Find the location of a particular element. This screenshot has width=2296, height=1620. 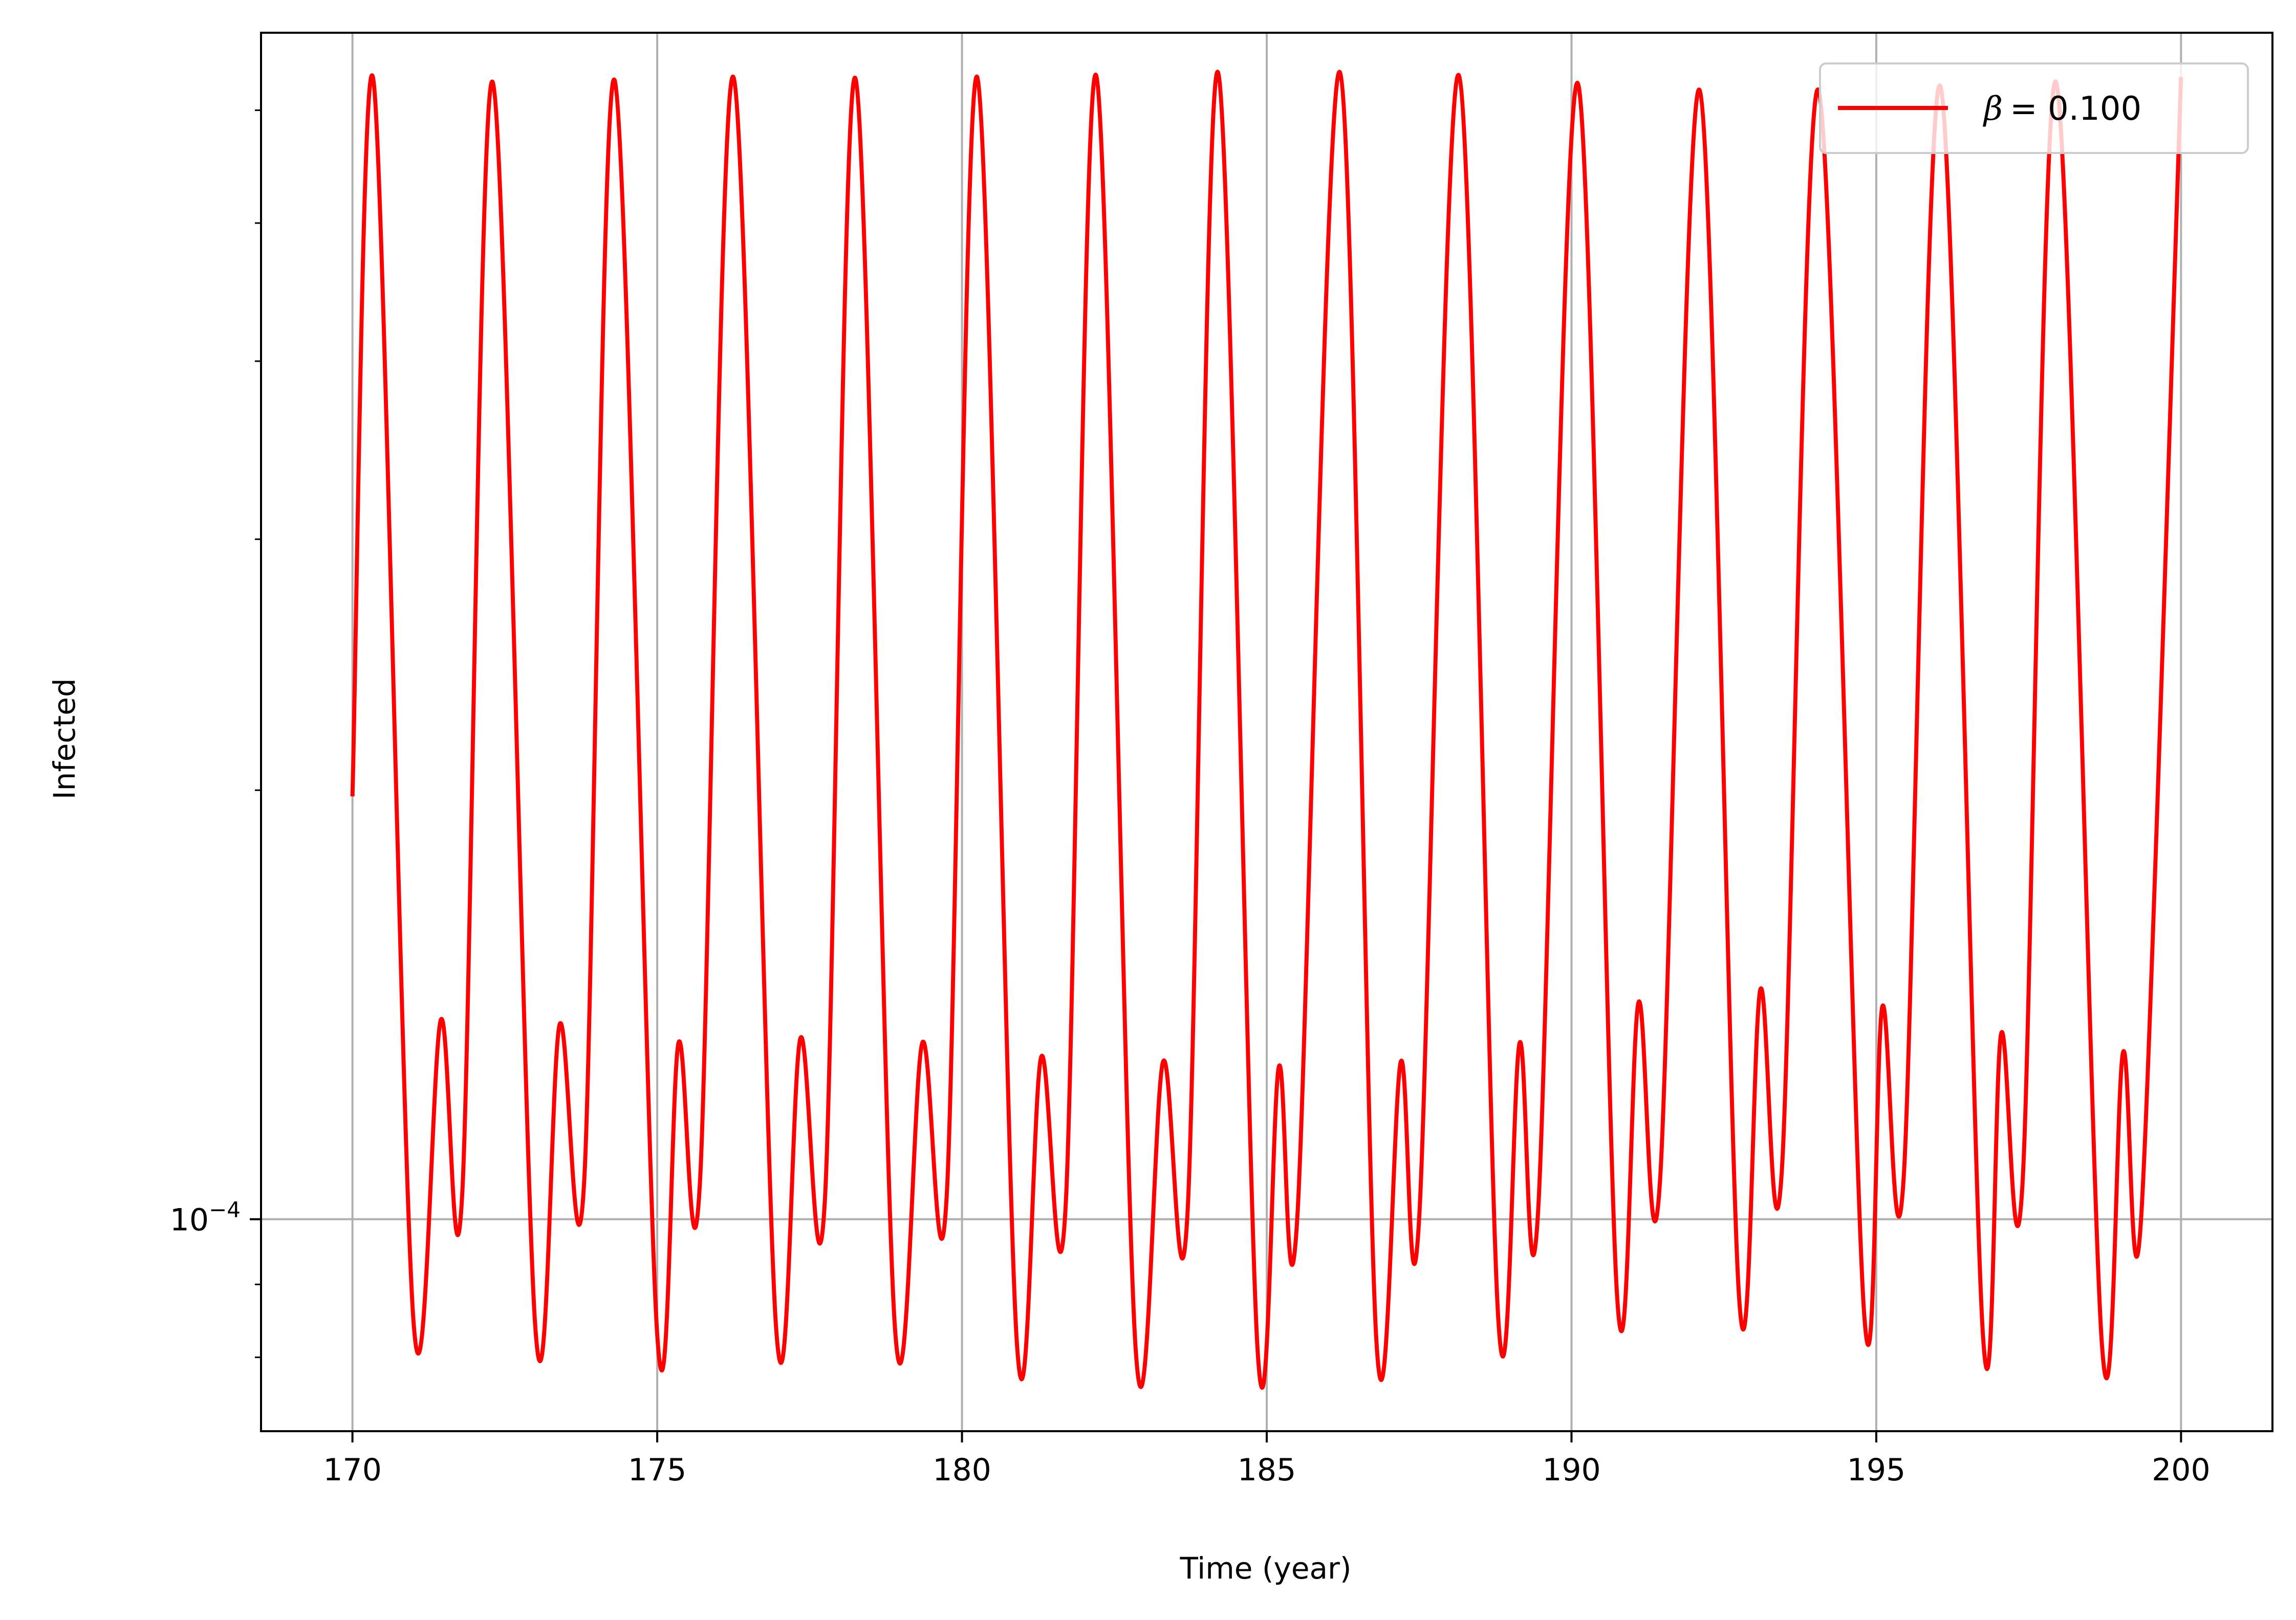

y-tick-label-exponent: −4 is located at coordinates (225, 1210).